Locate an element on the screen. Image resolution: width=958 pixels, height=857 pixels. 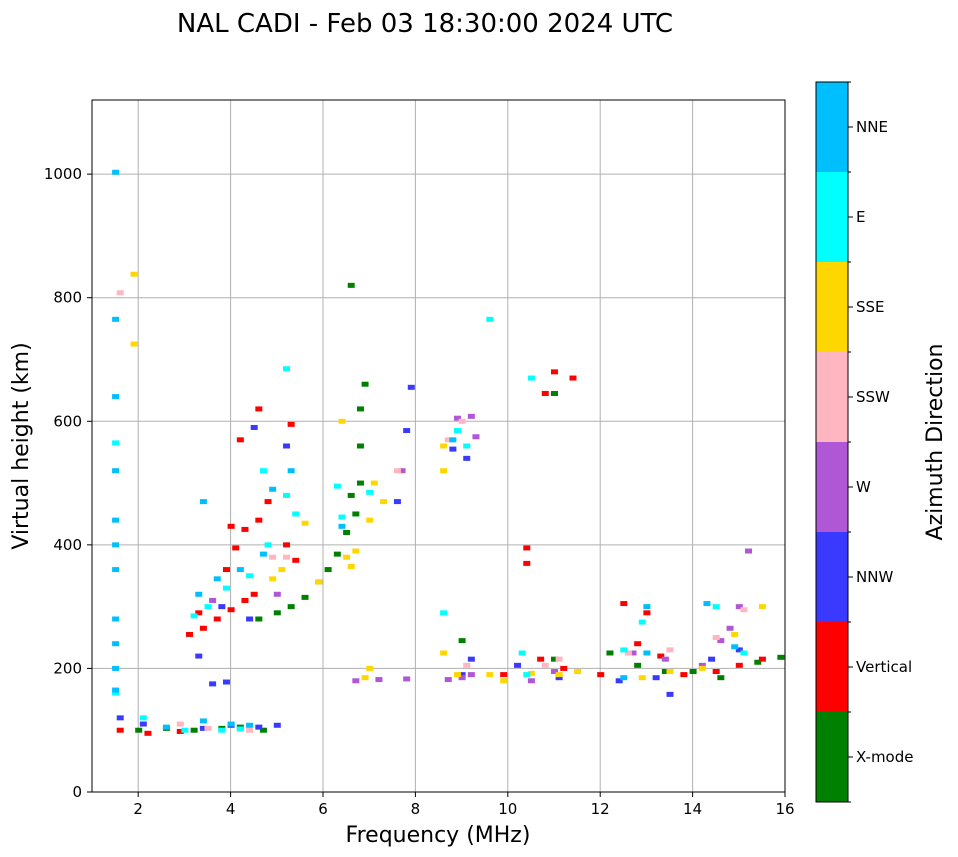
colorbar-tick-label: SSW is located at coordinates (873, 397).